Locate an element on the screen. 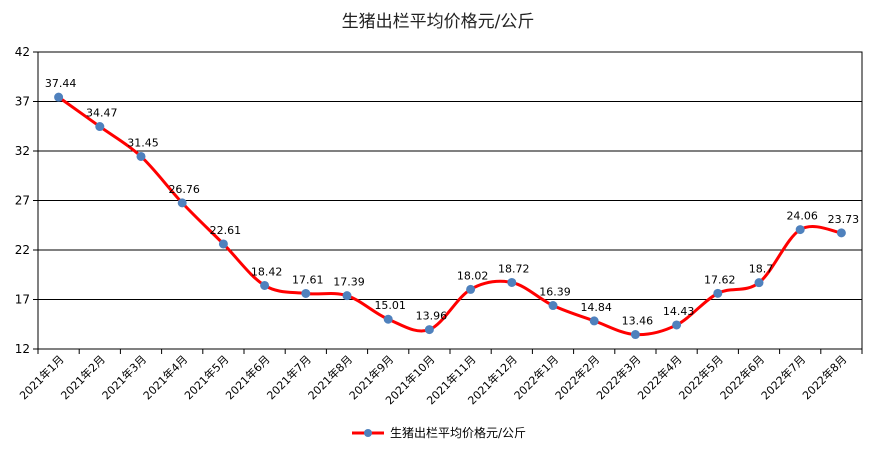 Image resolution: width=876 pixels, height=454 pixels. y-tick-label: 17 is located at coordinates (22, 300).